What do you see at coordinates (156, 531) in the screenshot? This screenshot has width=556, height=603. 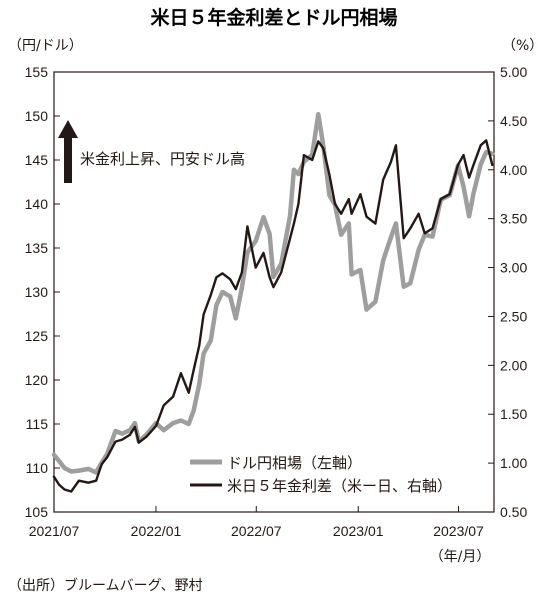 I see `x-tick-label: 2022/01` at bounding box center [156, 531].